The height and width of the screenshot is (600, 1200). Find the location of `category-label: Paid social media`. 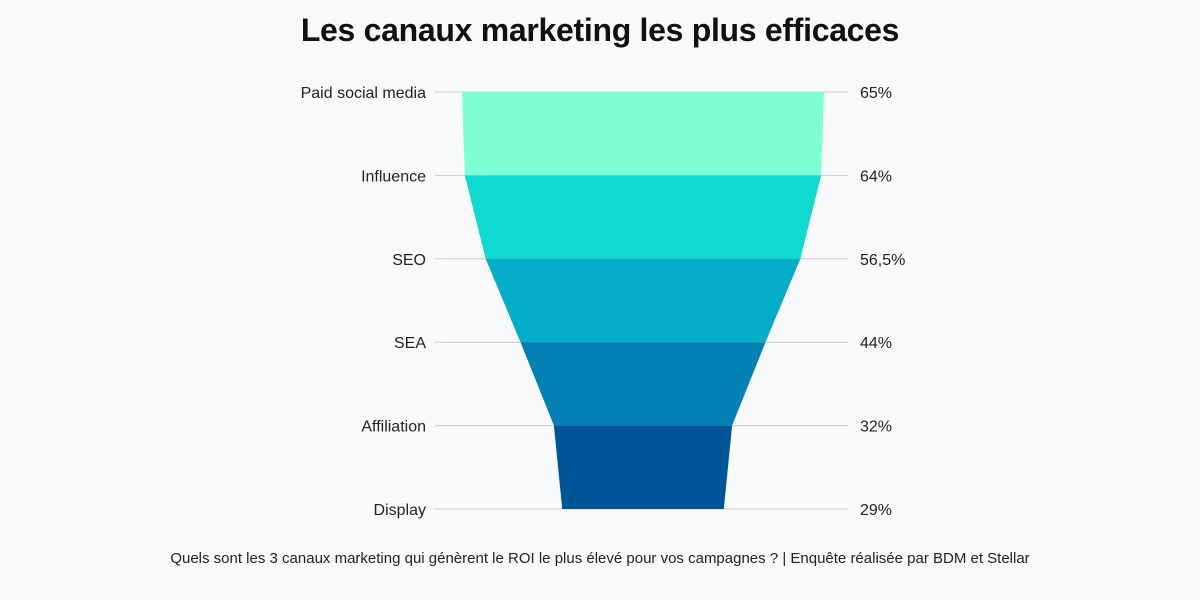

category-label: Paid social media is located at coordinates (364, 93).